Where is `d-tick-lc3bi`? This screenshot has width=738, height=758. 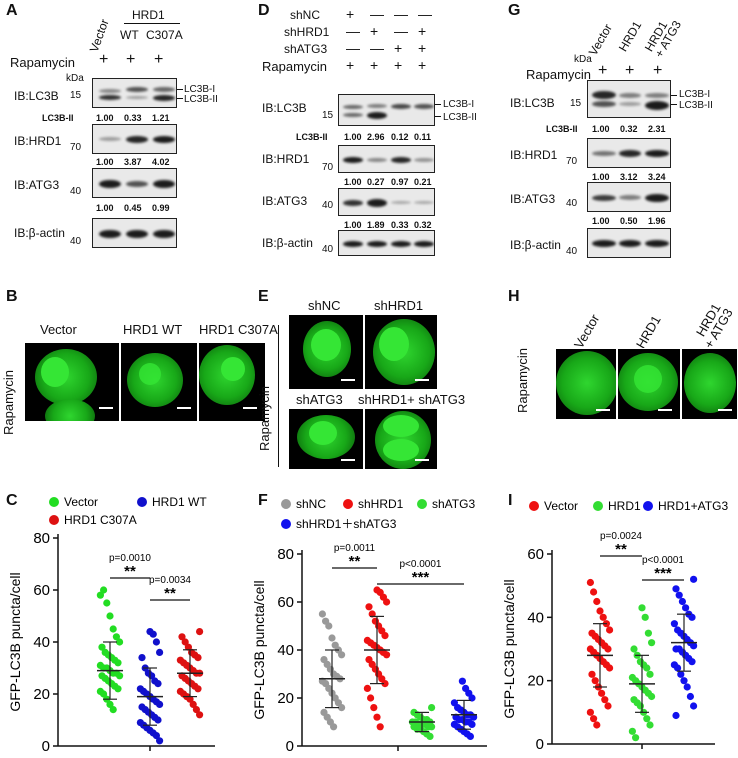 d-tick-lc3bi is located at coordinates (438, 104).